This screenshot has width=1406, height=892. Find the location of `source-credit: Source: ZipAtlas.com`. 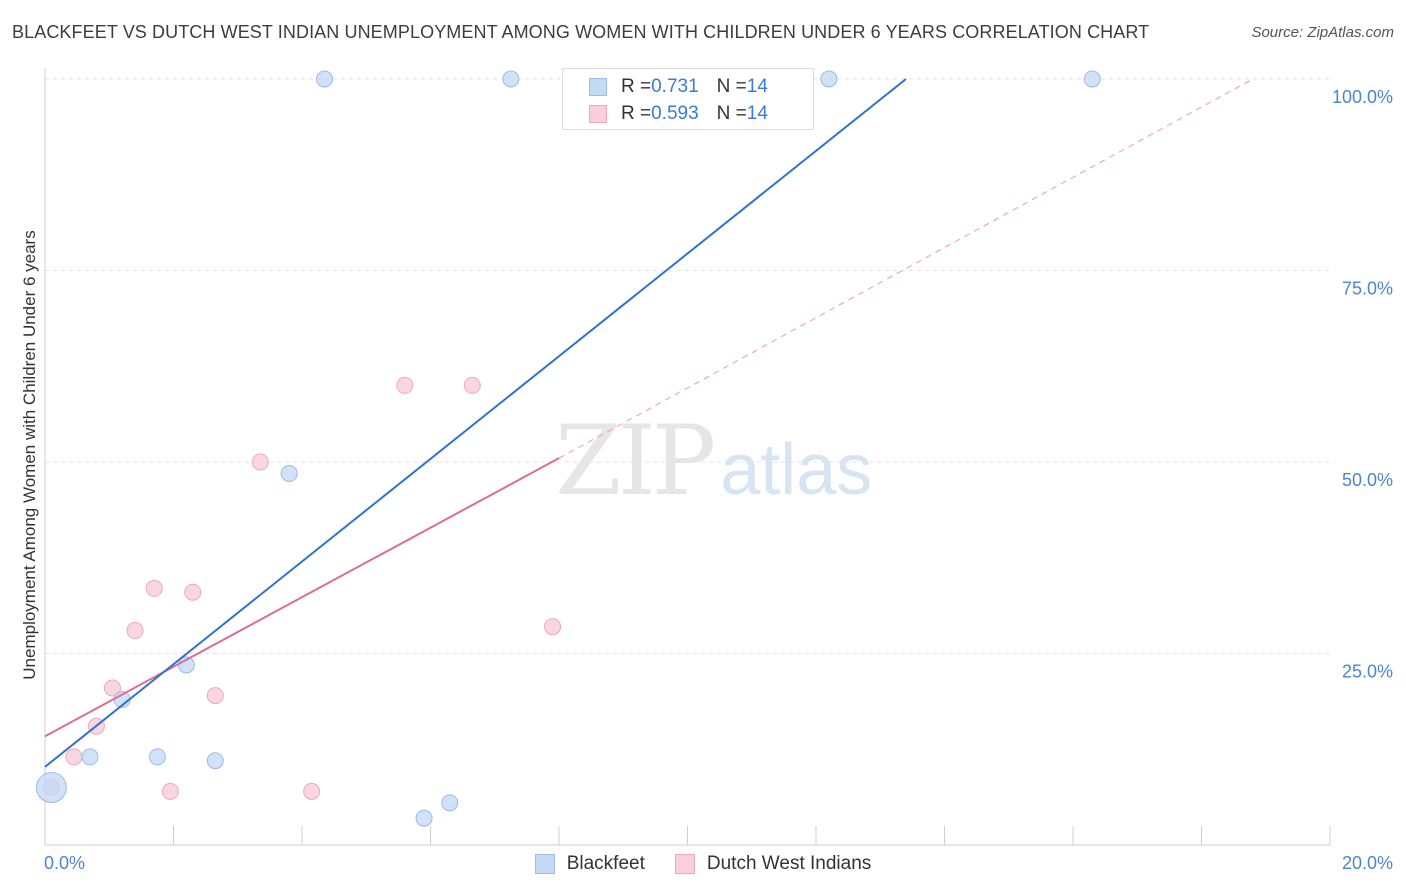

source-credit: Source: ZipAtlas.com is located at coordinates (1322, 32).